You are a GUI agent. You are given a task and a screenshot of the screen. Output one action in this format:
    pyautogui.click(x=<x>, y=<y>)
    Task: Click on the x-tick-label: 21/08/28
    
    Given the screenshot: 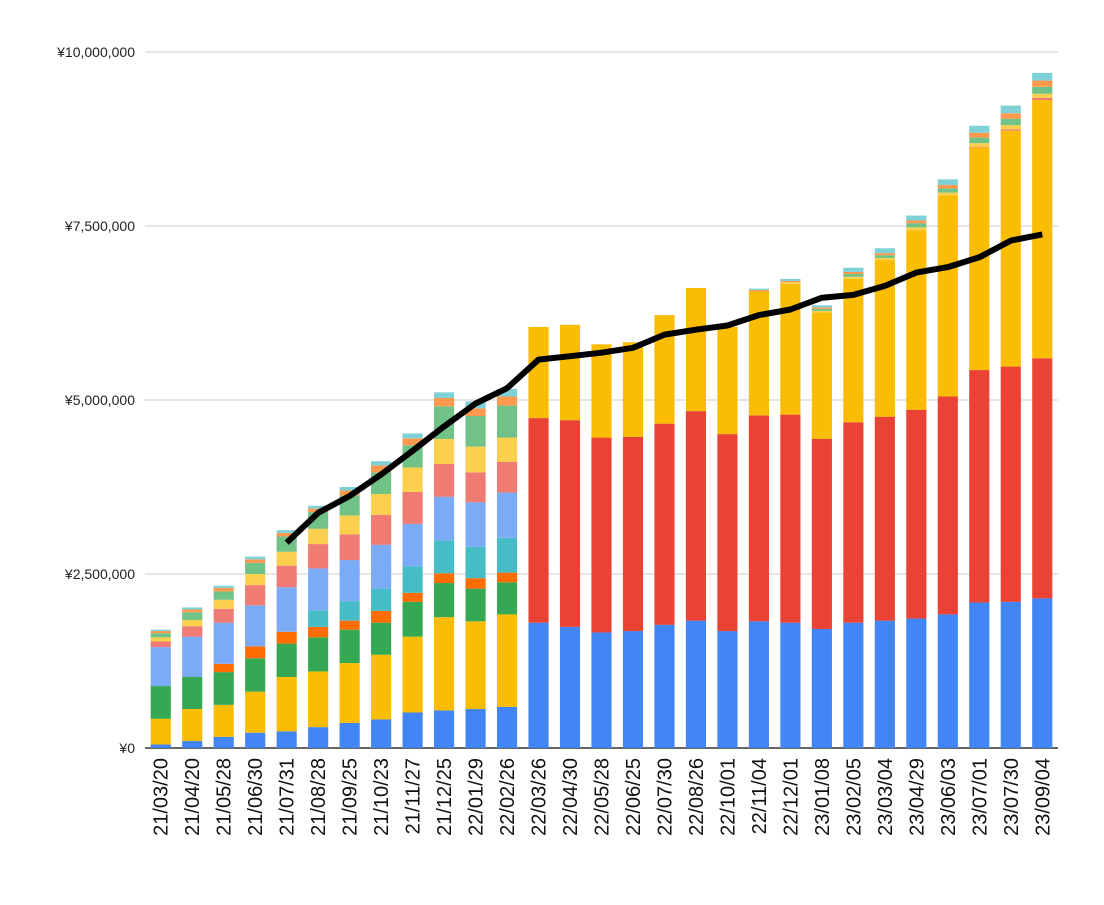 What is the action you would take?
    pyautogui.click(x=319, y=797)
    